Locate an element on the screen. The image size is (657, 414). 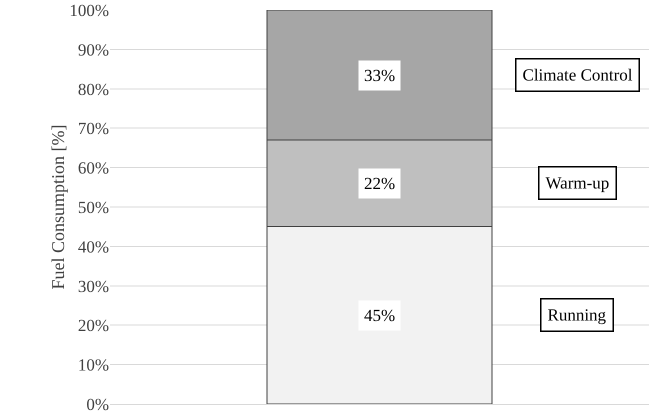
data-label: 45% is located at coordinates (380, 315).